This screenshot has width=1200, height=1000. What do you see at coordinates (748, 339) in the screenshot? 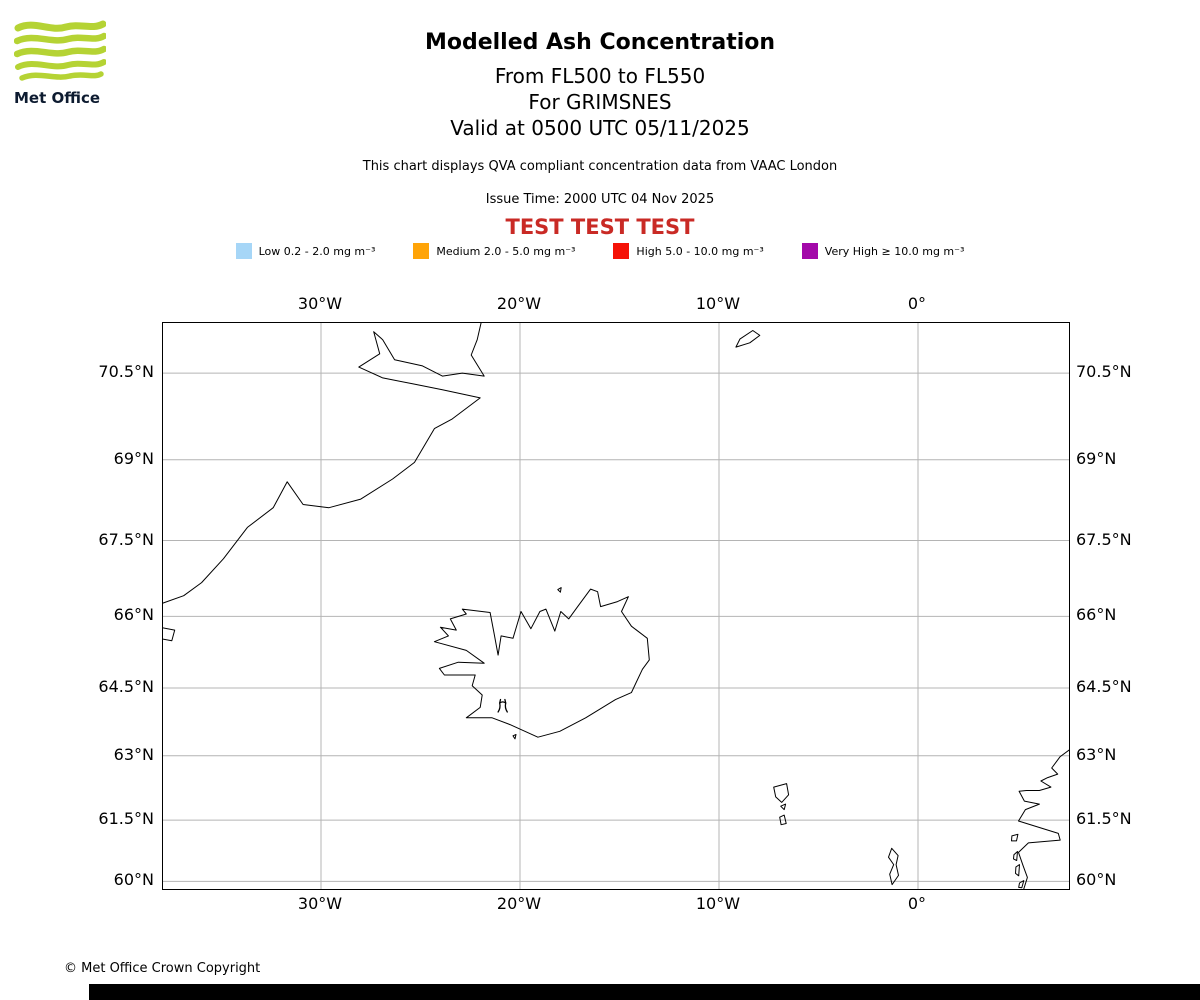
I see `coastline-jan-mayen` at bounding box center [748, 339].